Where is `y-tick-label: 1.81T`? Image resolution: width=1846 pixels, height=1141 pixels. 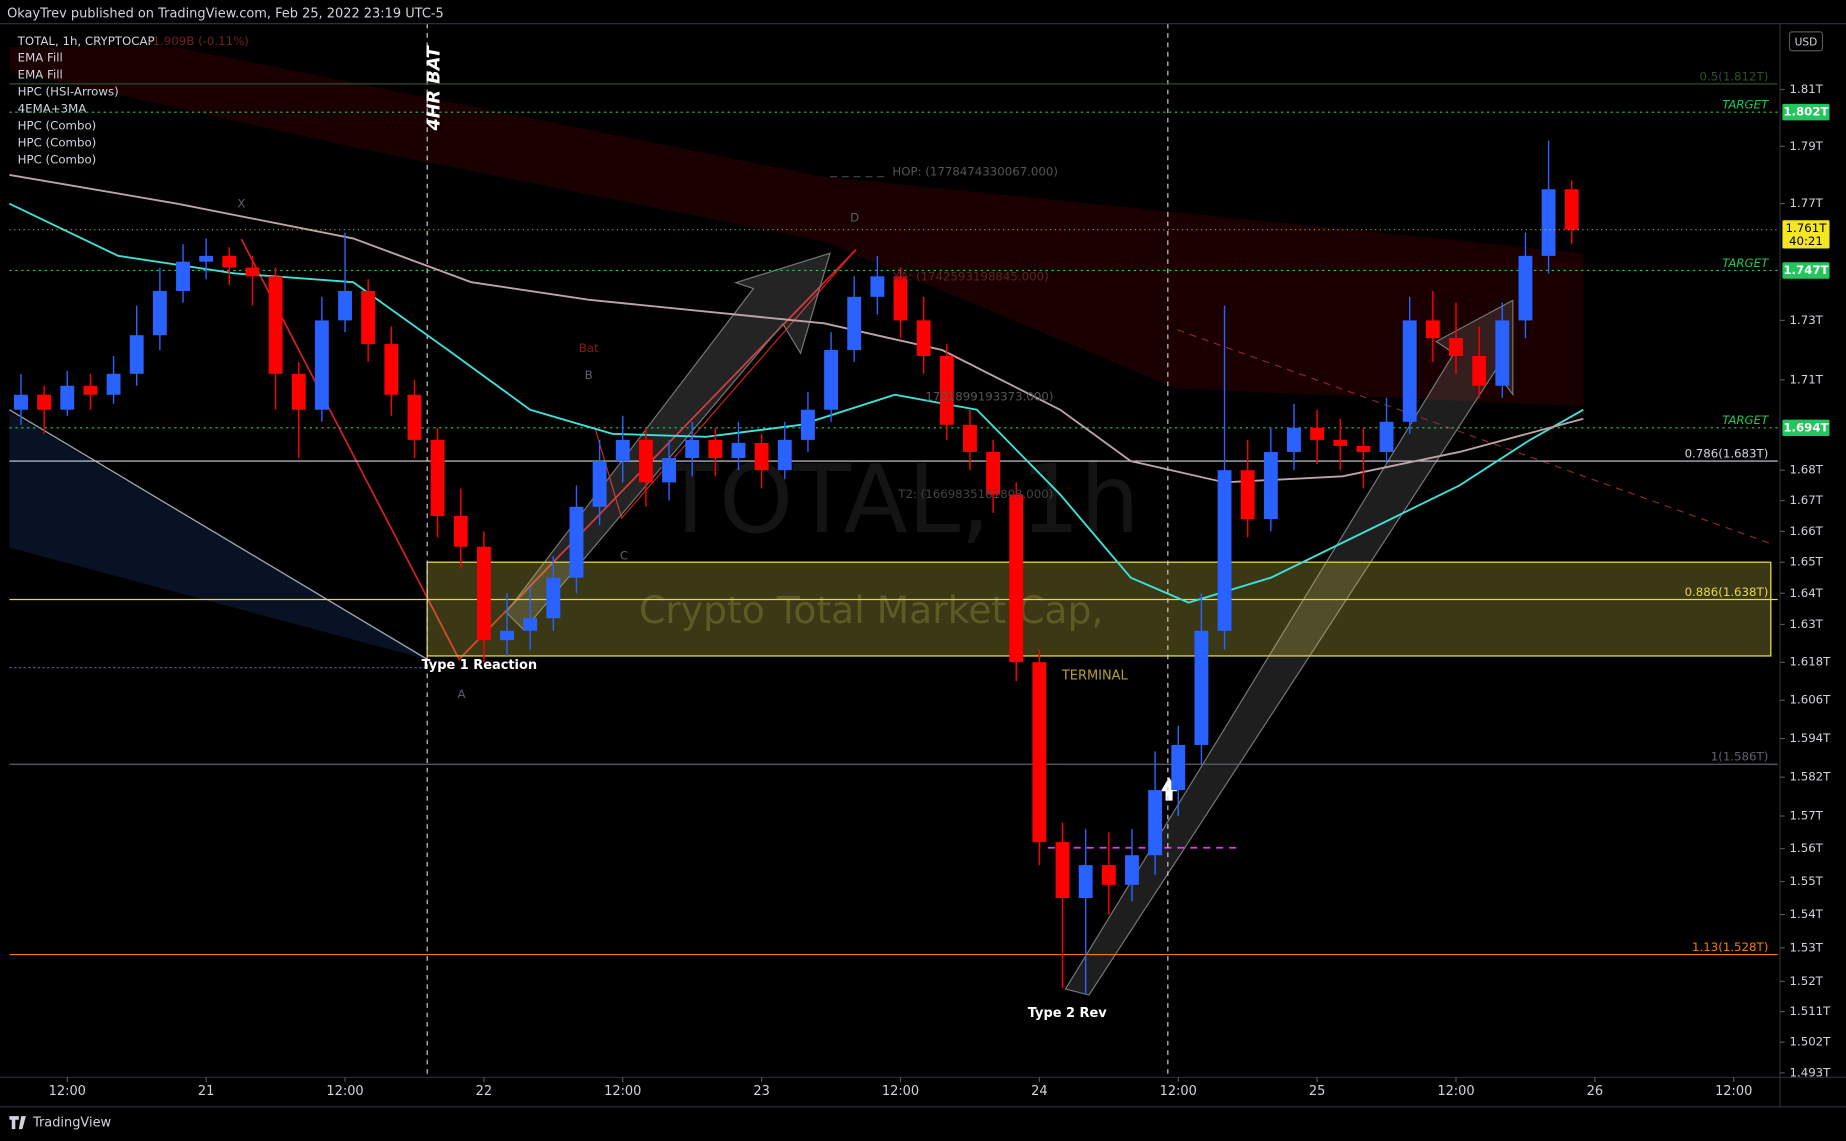
y-tick-label: 1.81T is located at coordinates (1806, 89).